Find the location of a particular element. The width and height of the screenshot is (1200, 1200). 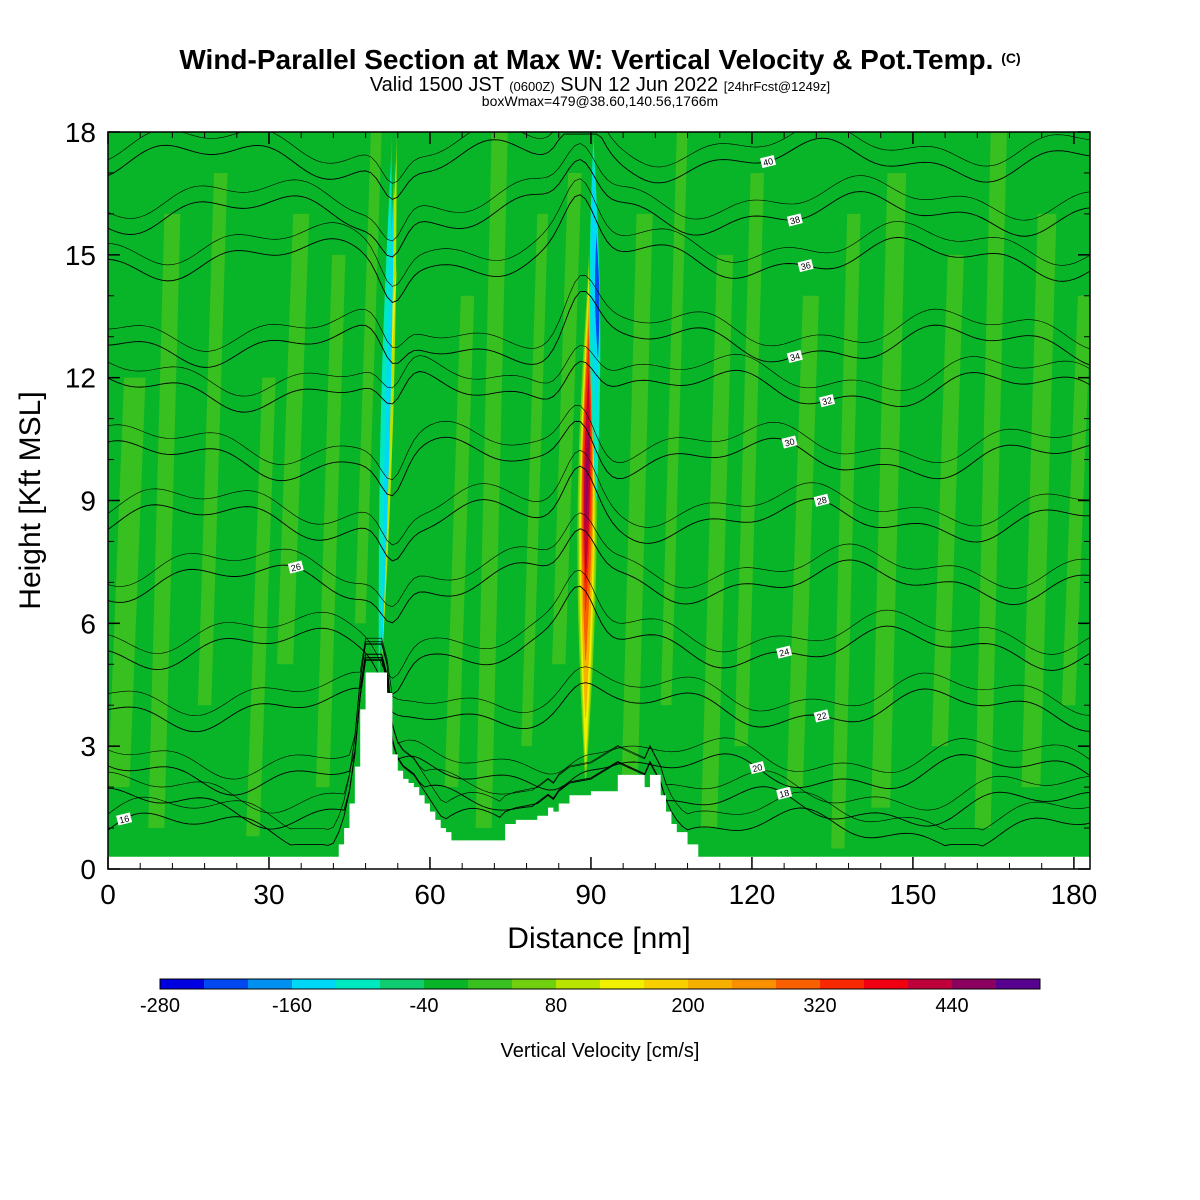

colorbar-tick-label: 80 is located at coordinates (556, 1006).